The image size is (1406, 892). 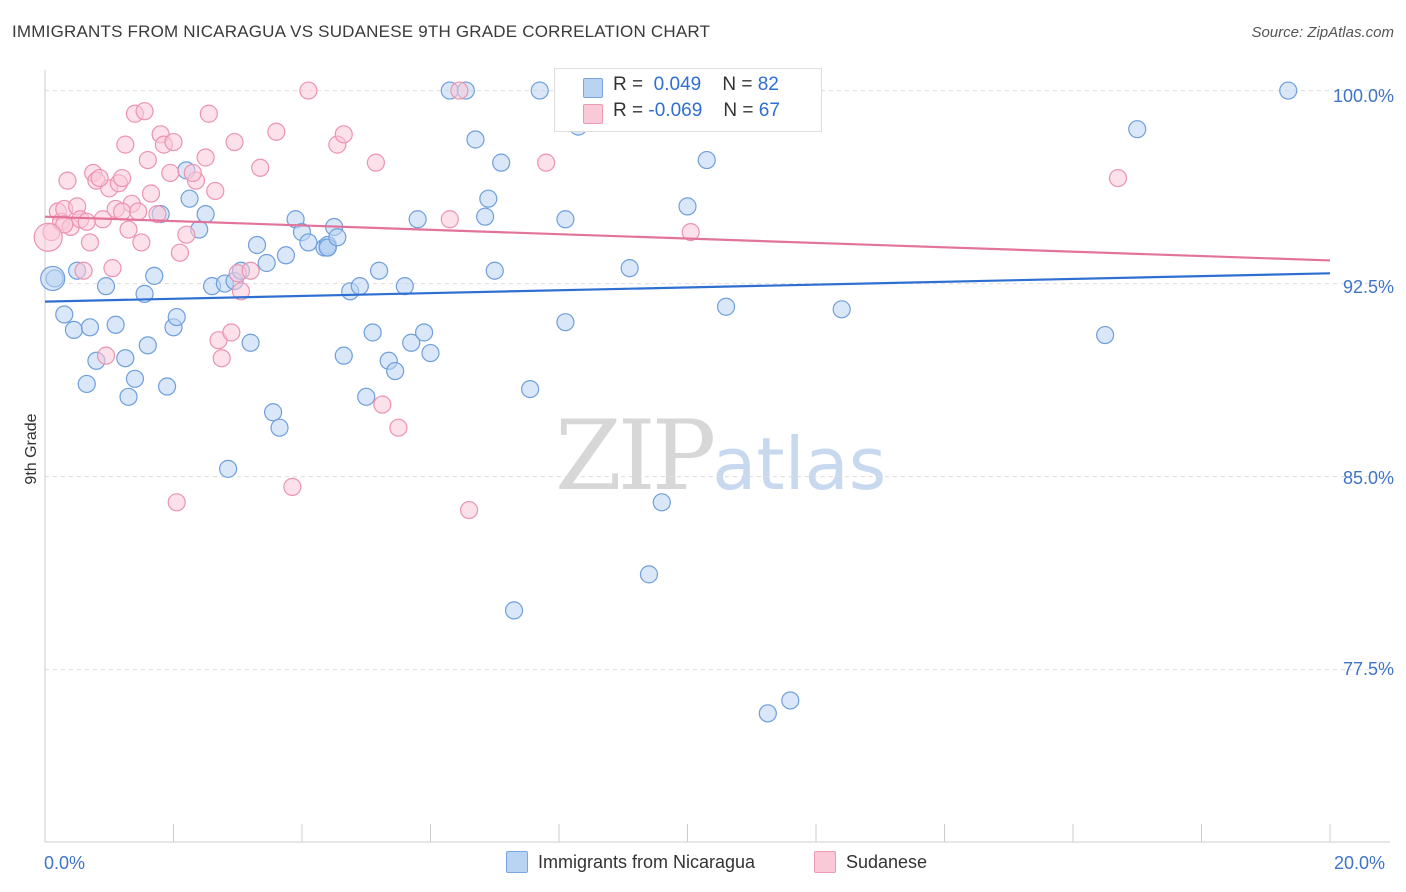 I want to click on bottom-legend-sudanese: Sudanese, so click(x=870, y=862).